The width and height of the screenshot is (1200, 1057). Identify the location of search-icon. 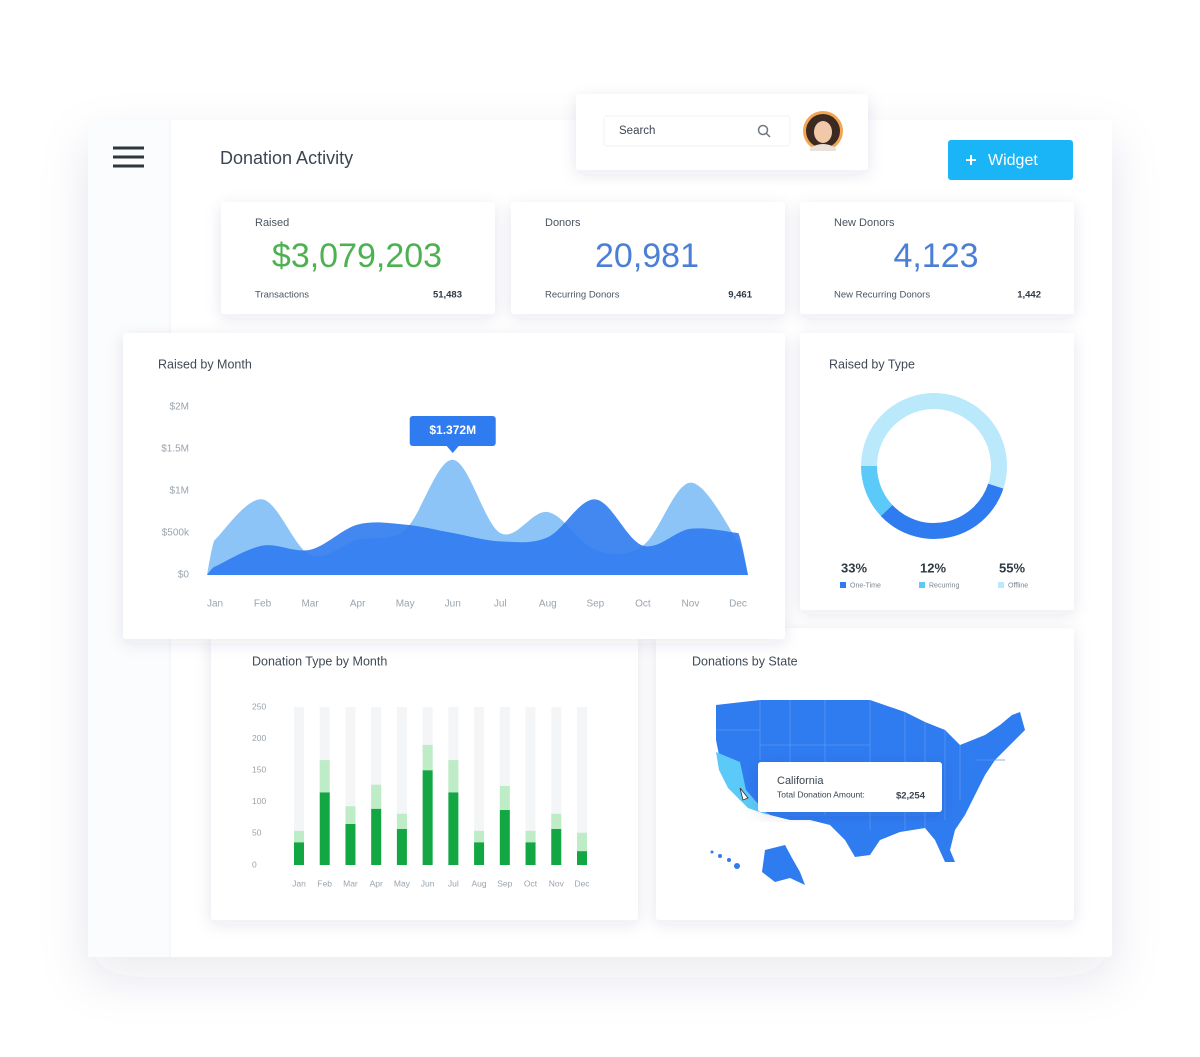
(768, 135).